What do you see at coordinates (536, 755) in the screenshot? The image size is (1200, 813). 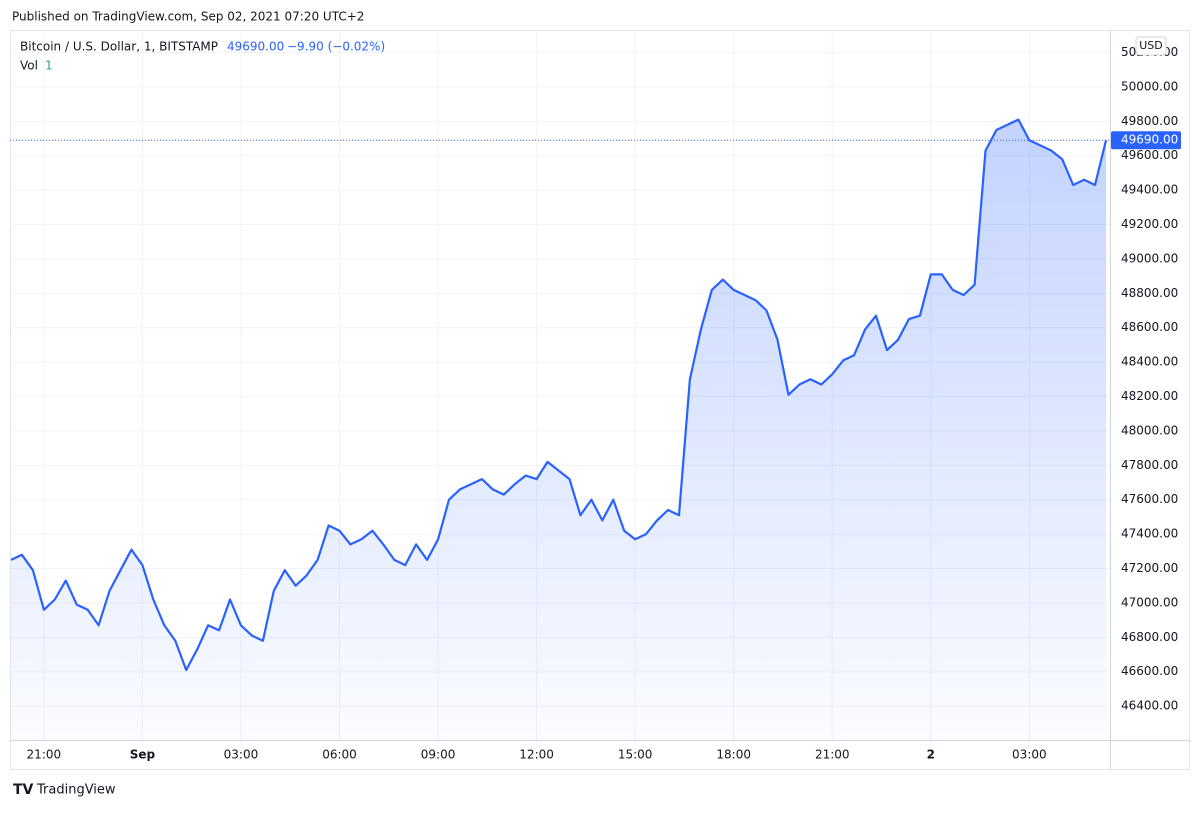 I see `x-tick-label: 12:00` at bounding box center [536, 755].